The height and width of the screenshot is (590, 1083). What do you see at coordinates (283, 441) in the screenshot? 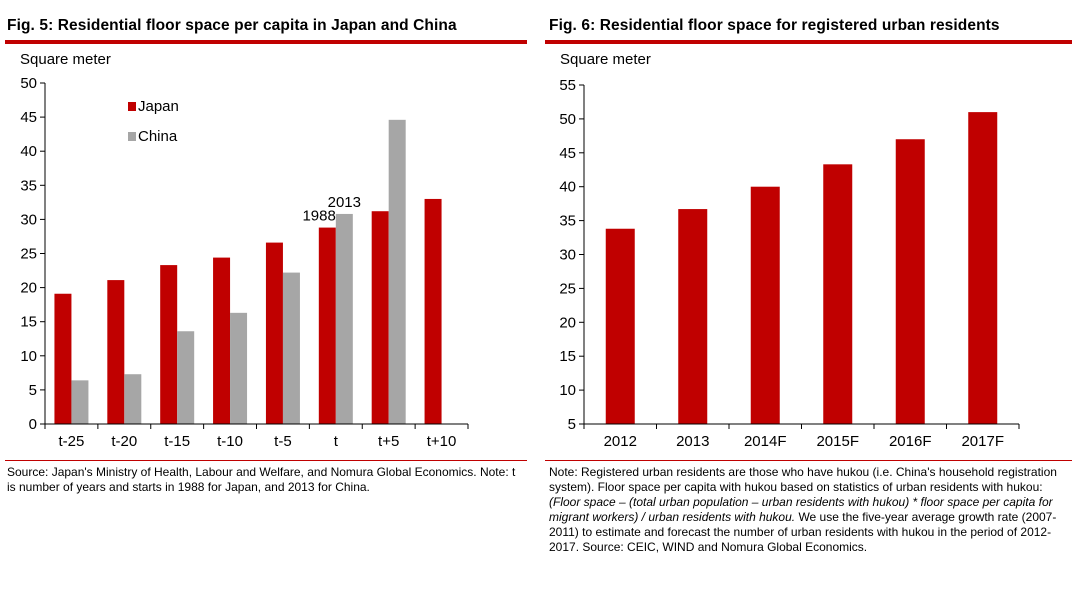
I see `x-tick-label: t-5` at bounding box center [283, 441].